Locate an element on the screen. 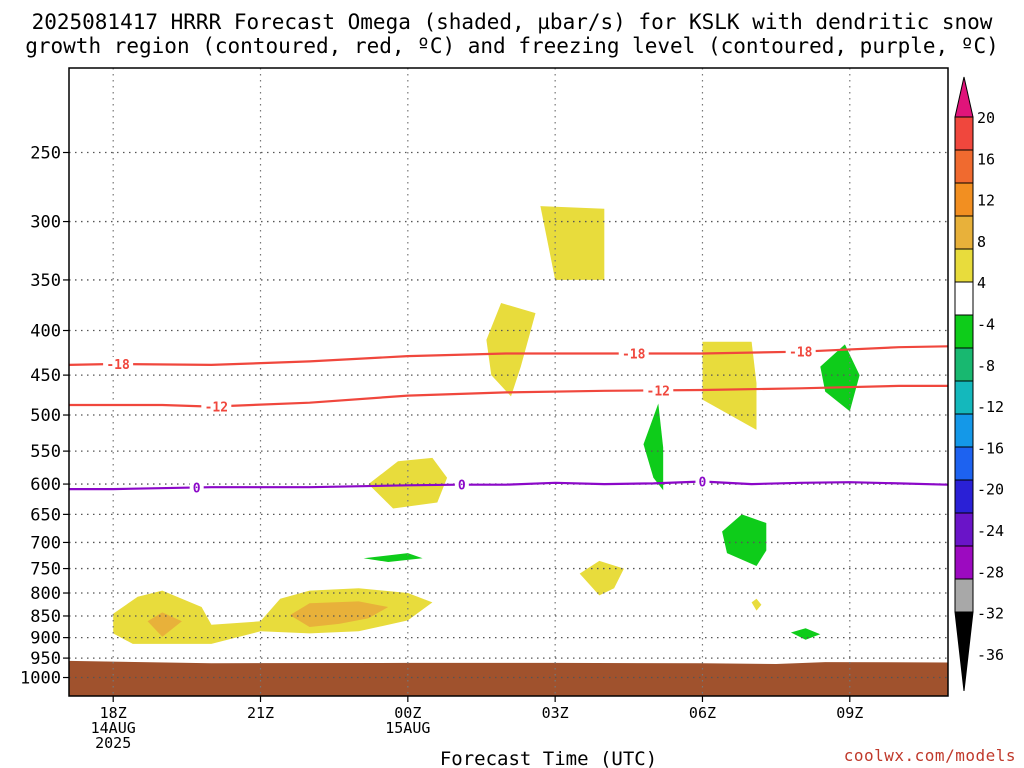 This screenshot has height=768, width=1024. colorbar-bottom-arrow is located at coordinates (964, 651).